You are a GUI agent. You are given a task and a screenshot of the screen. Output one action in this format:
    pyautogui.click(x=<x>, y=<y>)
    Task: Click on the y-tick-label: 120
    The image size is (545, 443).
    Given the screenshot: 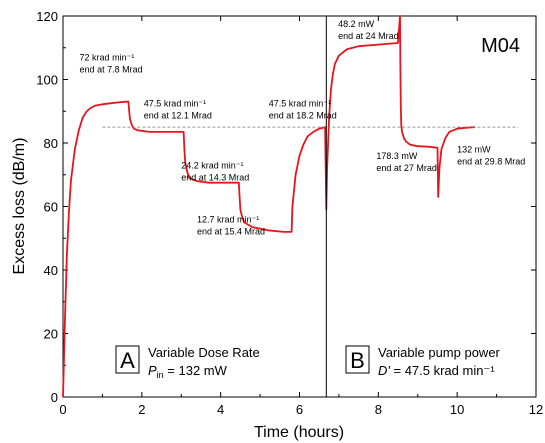 What is the action you would take?
    pyautogui.click(x=47, y=16)
    